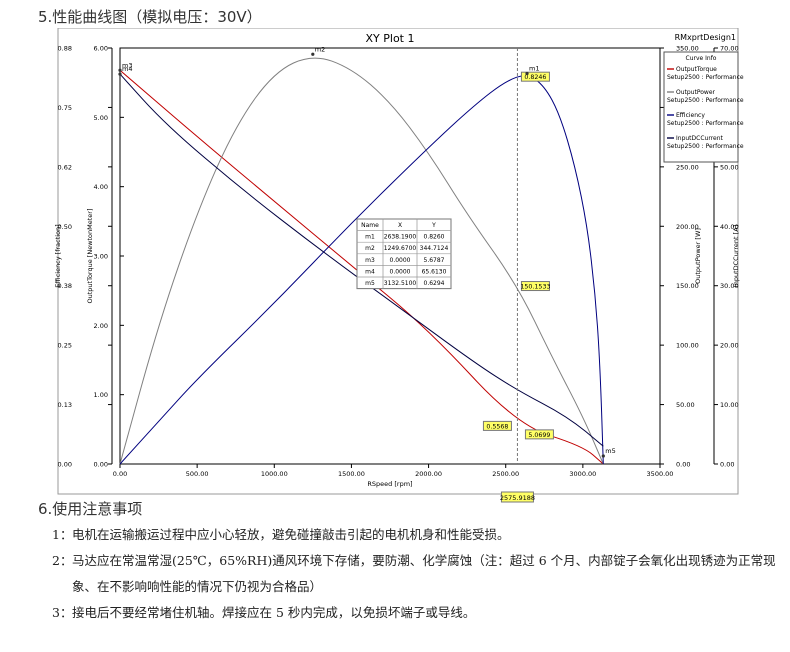 The width and height of the screenshot is (790, 652). Describe the element at coordinates (698, 256) in the screenshot. I see `y-axis-label: OutputPower [W]` at that location.